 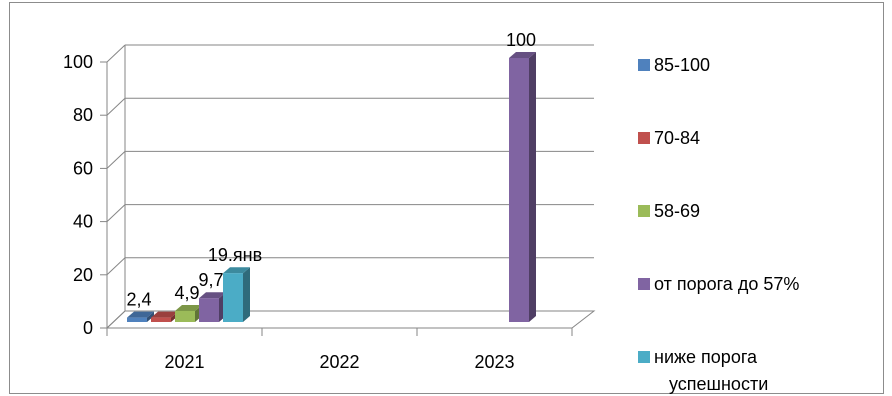 What do you see at coordinates (88, 328) in the screenshot?
I see `y-tick-label: 0` at bounding box center [88, 328].